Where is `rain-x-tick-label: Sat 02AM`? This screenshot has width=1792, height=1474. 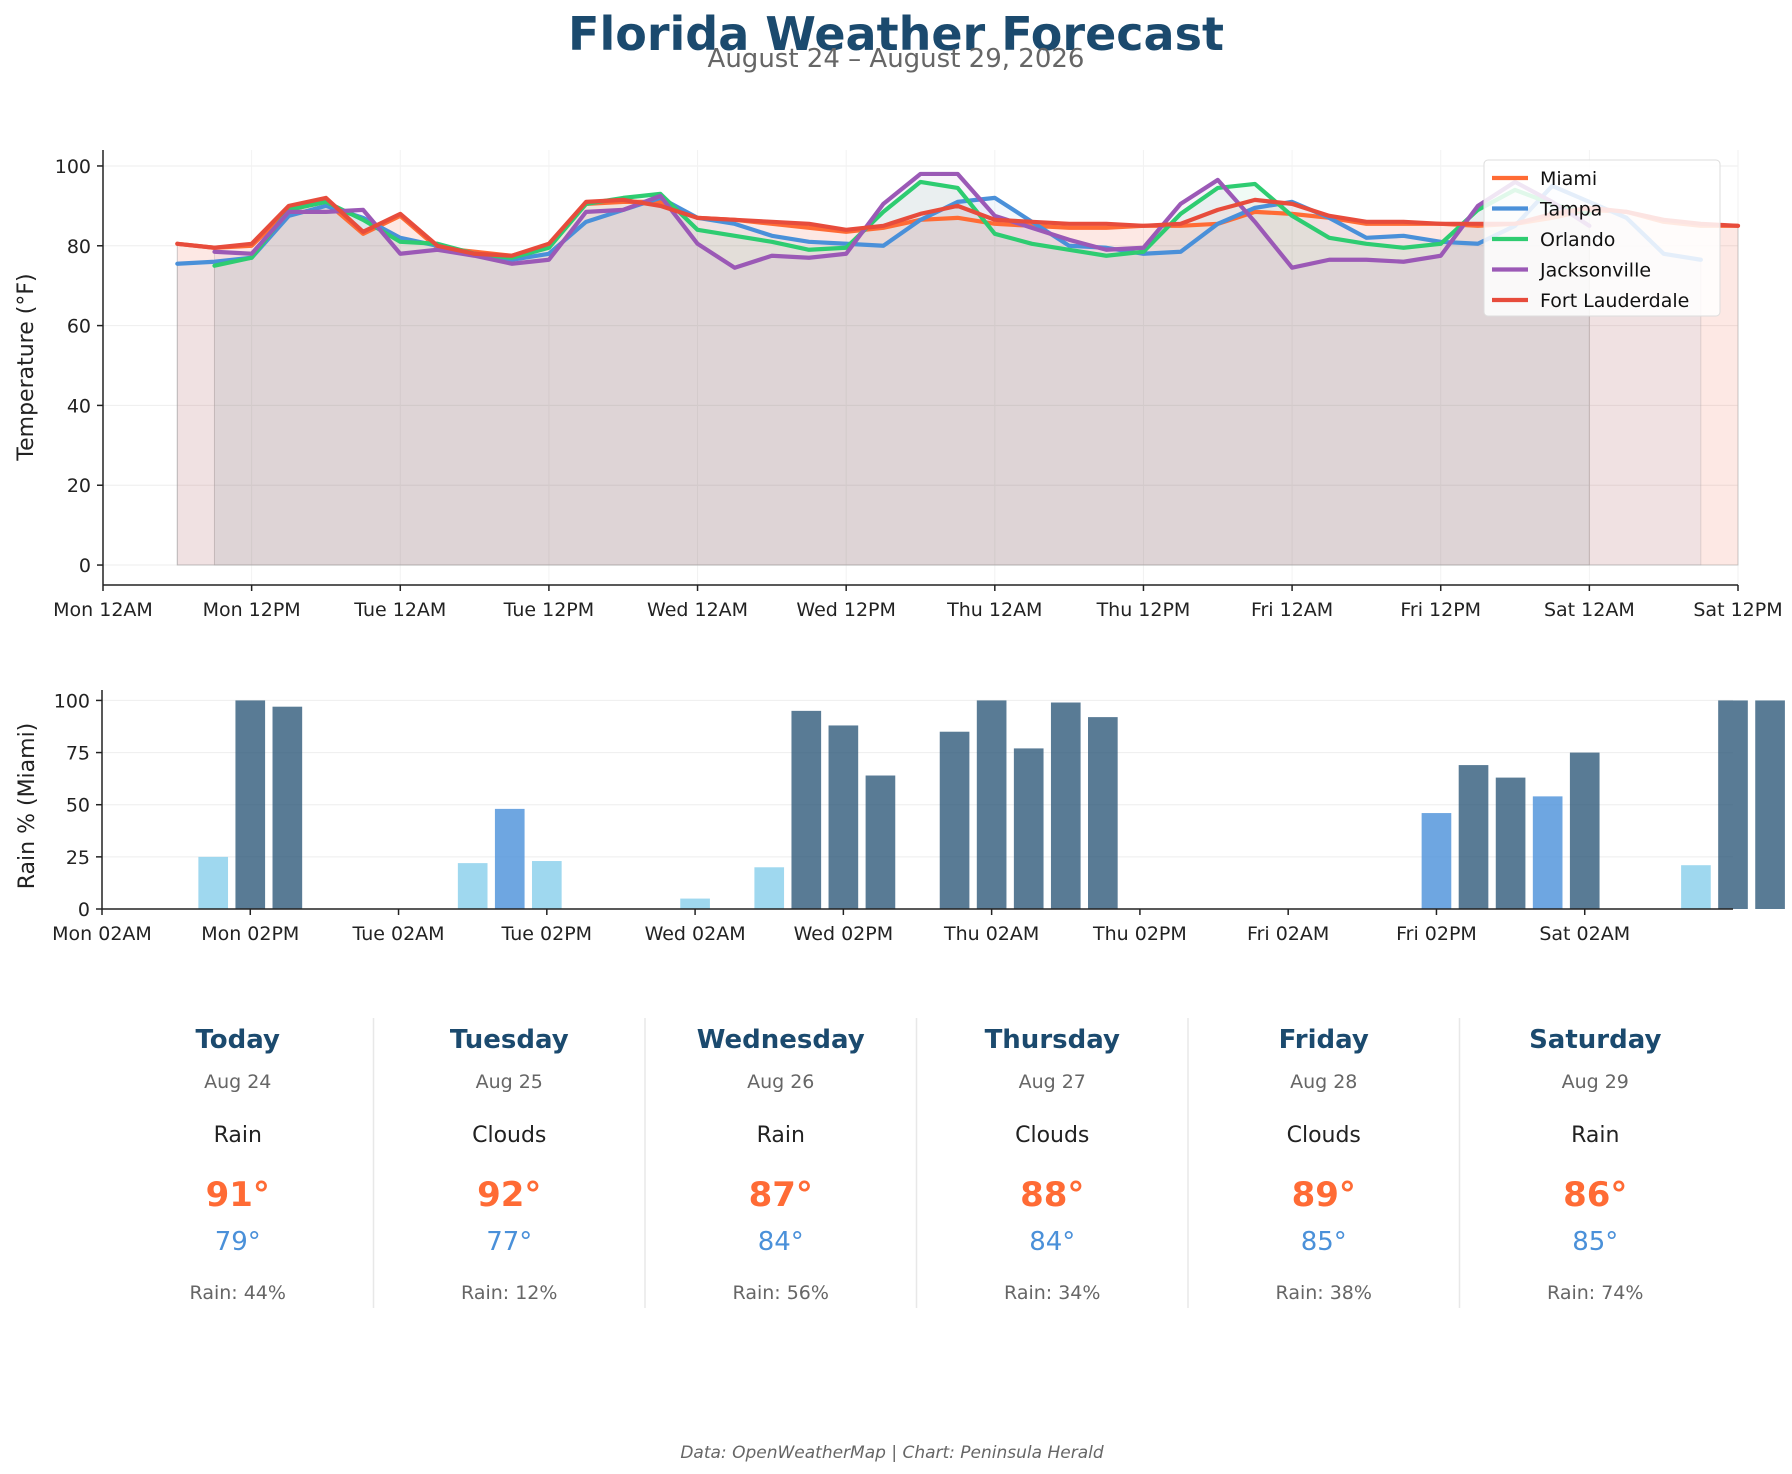 rain-x-tick-label: Sat 02AM is located at coordinates (1584, 934).